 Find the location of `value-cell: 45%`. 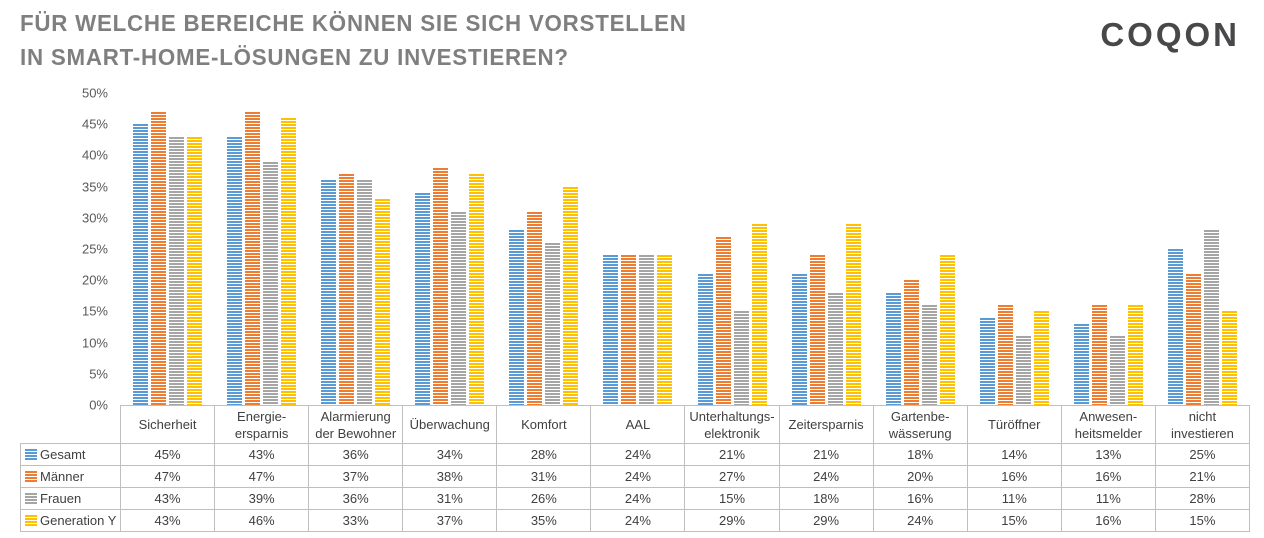

value-cell: 45% is located at coordinates (167, 454).